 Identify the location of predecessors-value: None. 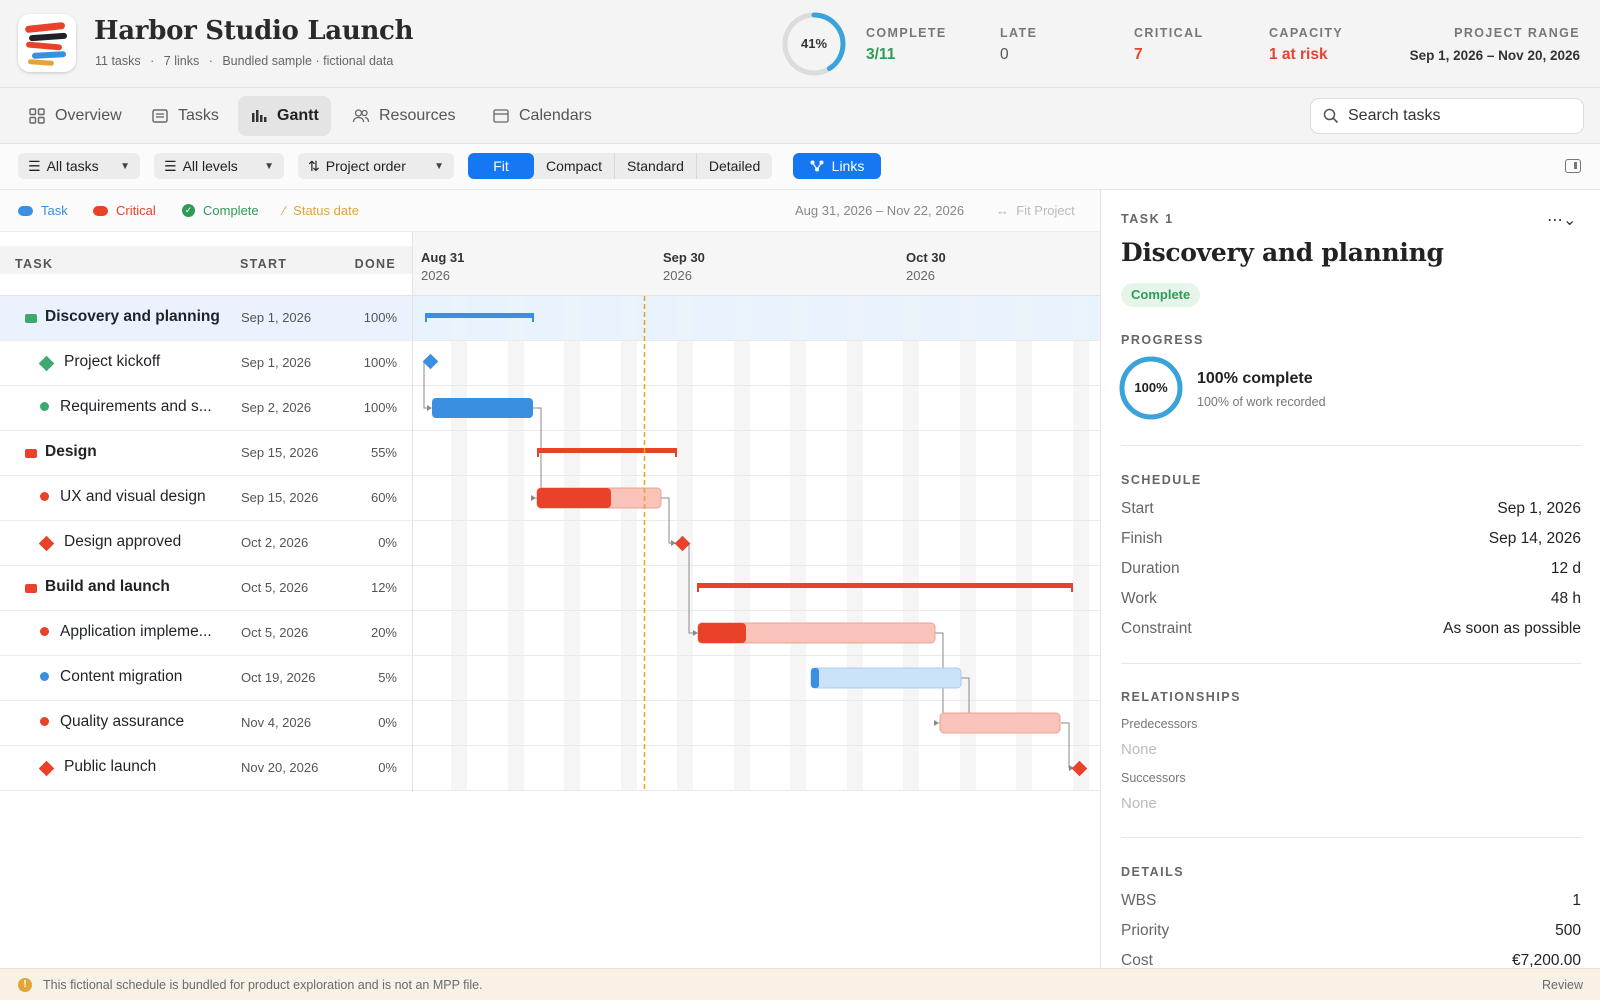
(1139, 749).